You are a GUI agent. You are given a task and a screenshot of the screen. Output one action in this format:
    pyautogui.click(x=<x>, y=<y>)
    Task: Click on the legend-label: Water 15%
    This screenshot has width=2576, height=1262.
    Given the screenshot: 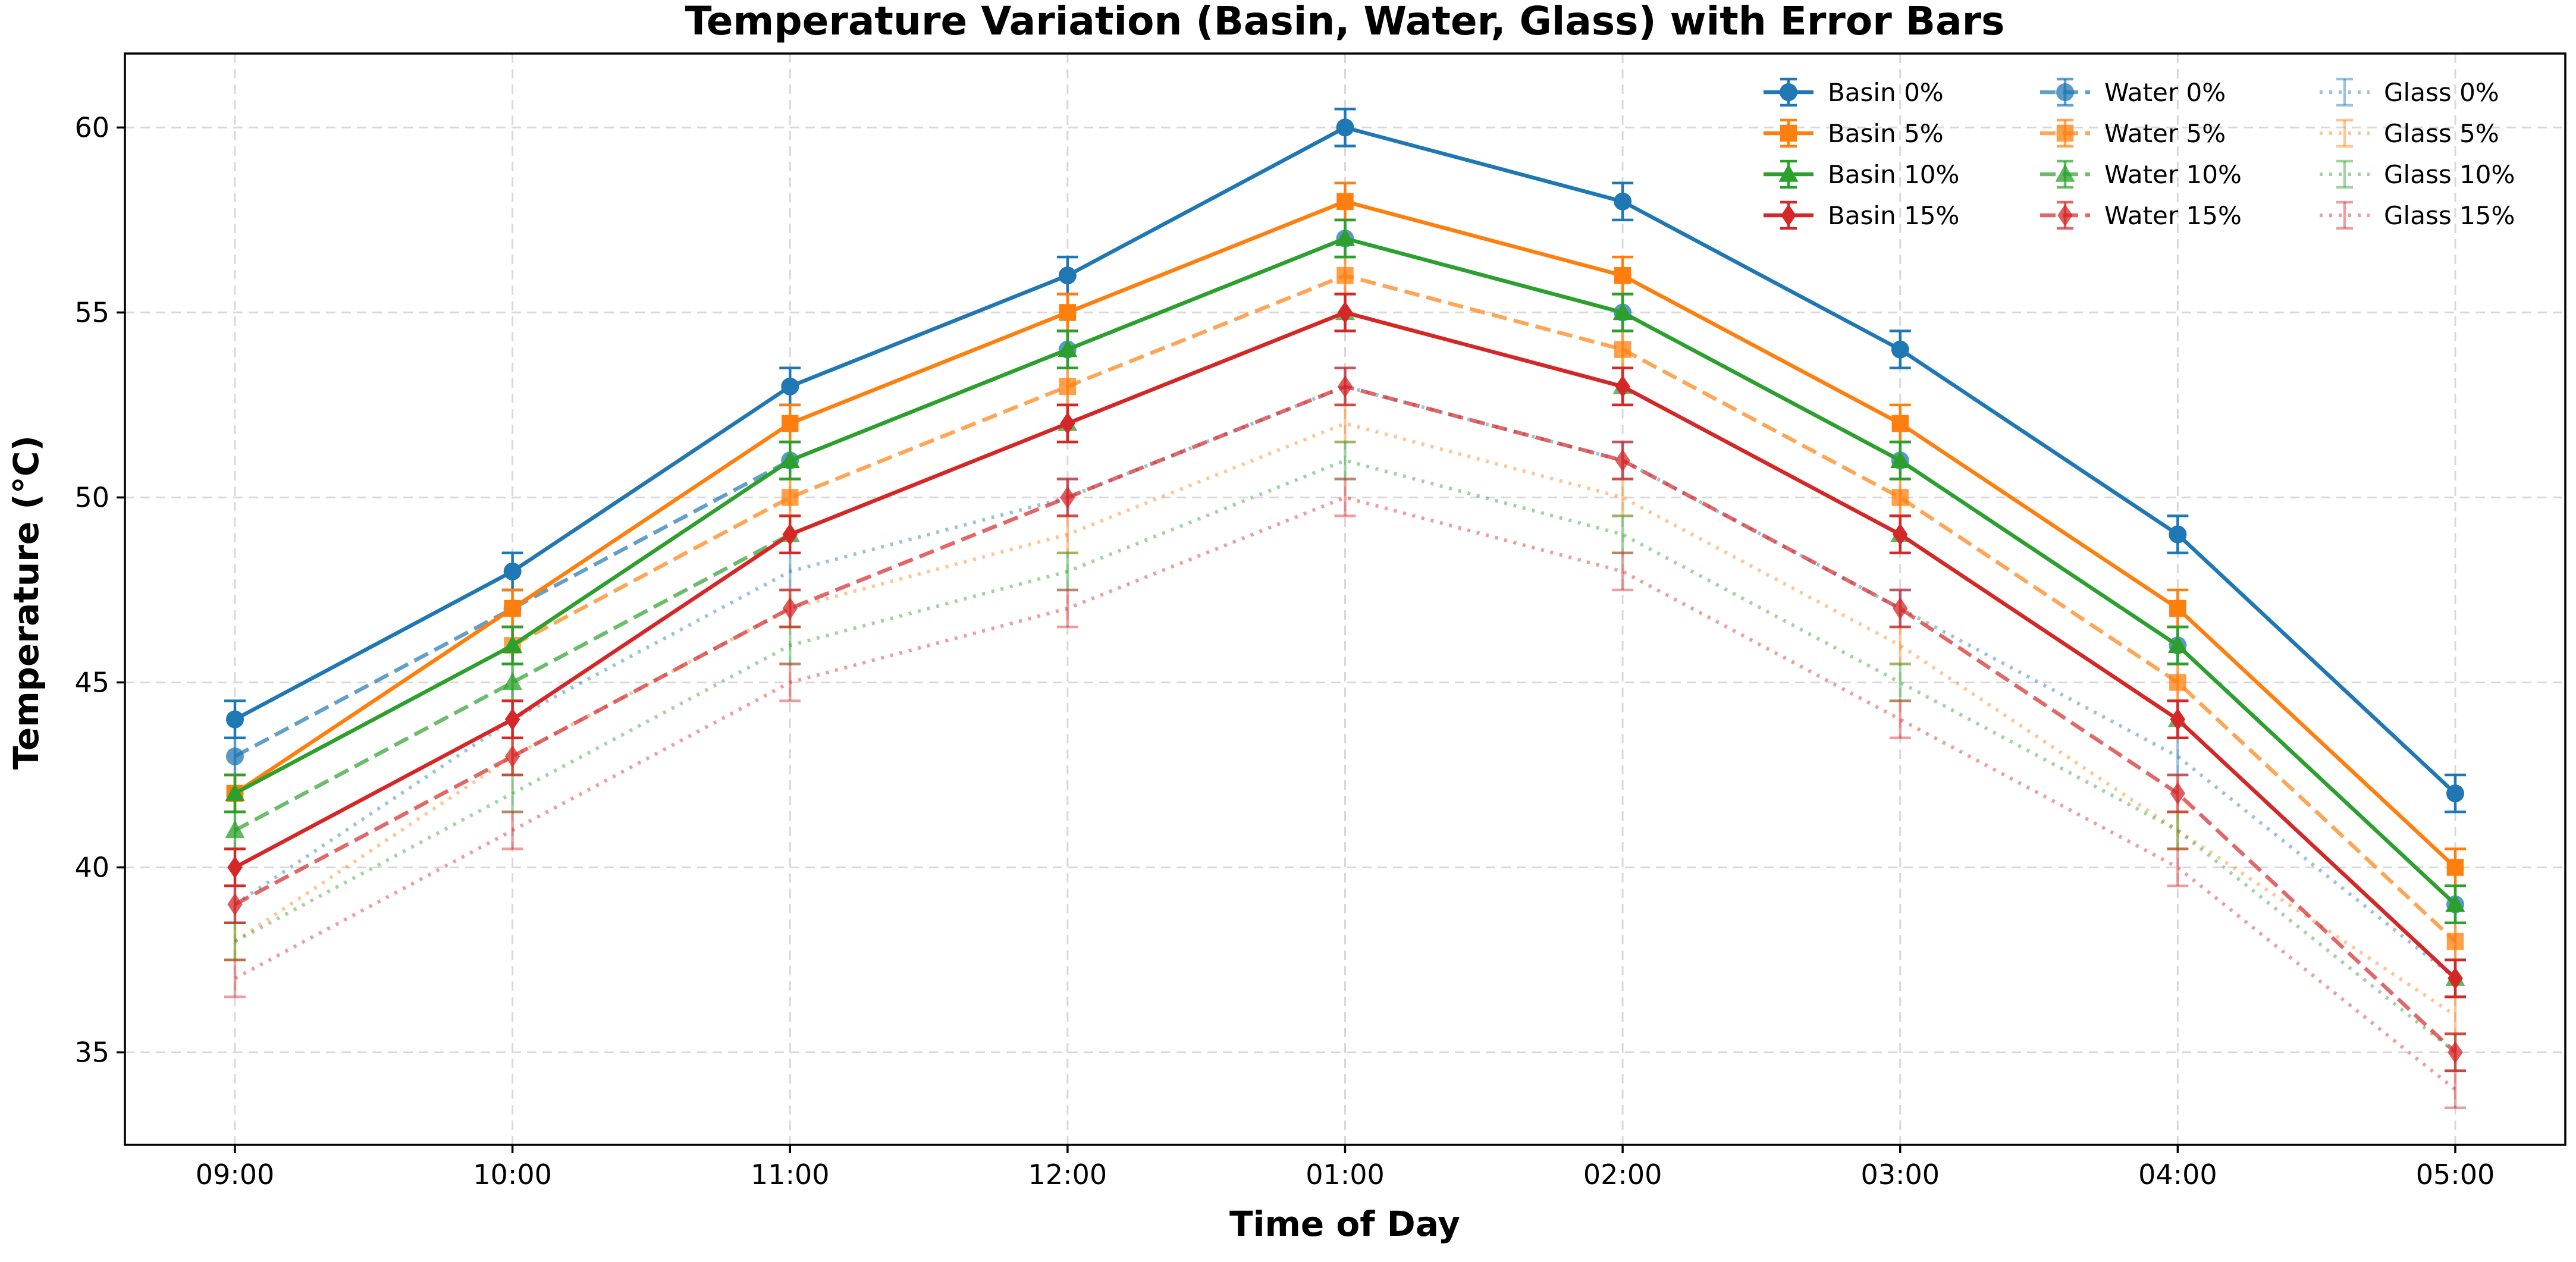 What is the action you would take?
    pyautogui.click(x=2173, y=216)
    